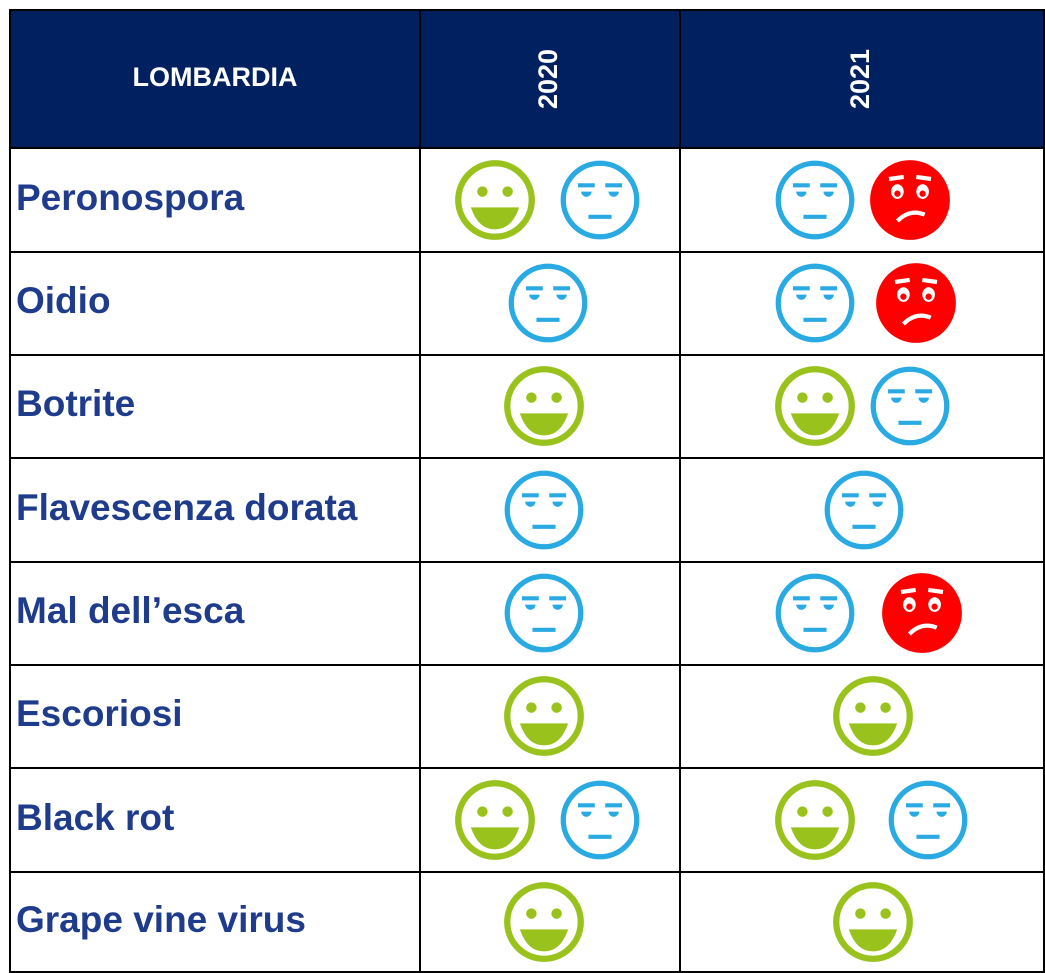 This screenshot has height=973, width=1045. I want to click on row-label: Escoriosi, so click(99, 713).